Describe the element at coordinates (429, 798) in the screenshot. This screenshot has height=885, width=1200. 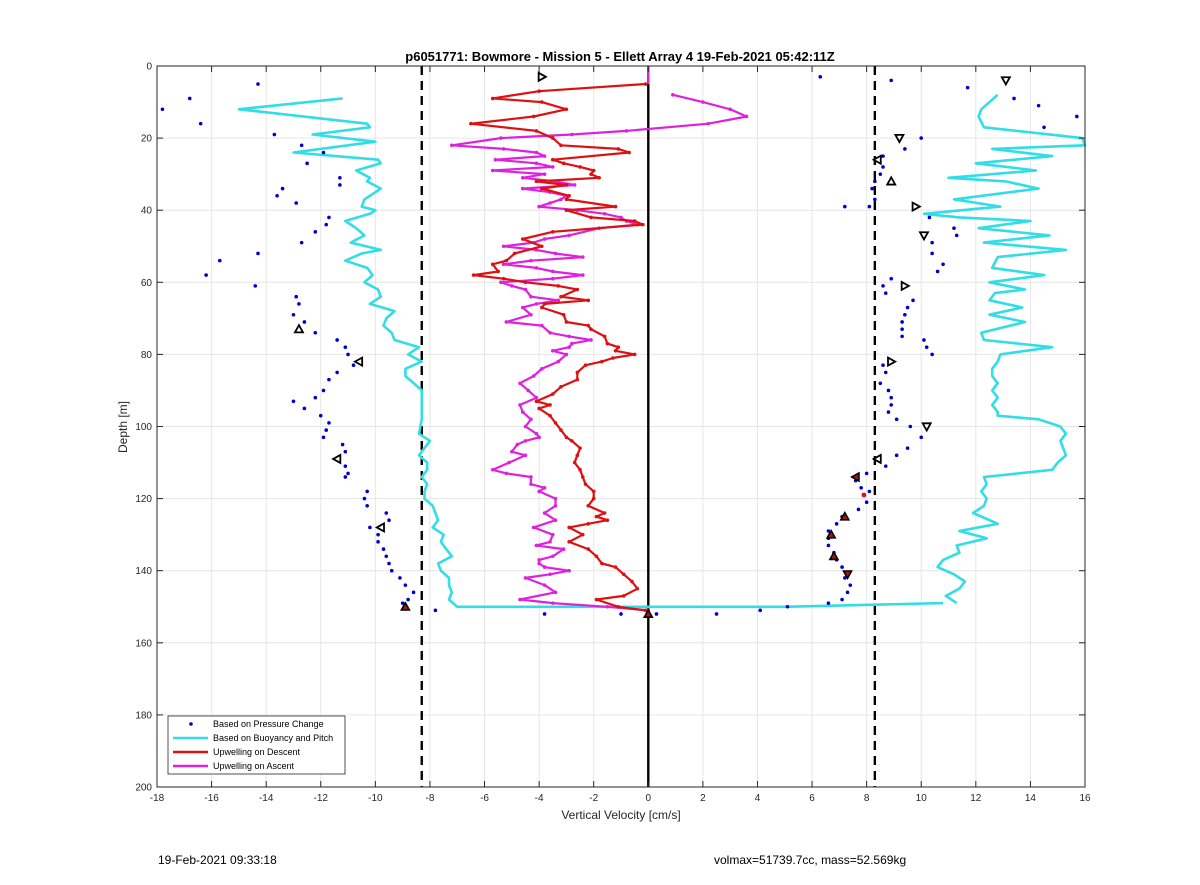
I see `x-tick-label: -8` at that location.